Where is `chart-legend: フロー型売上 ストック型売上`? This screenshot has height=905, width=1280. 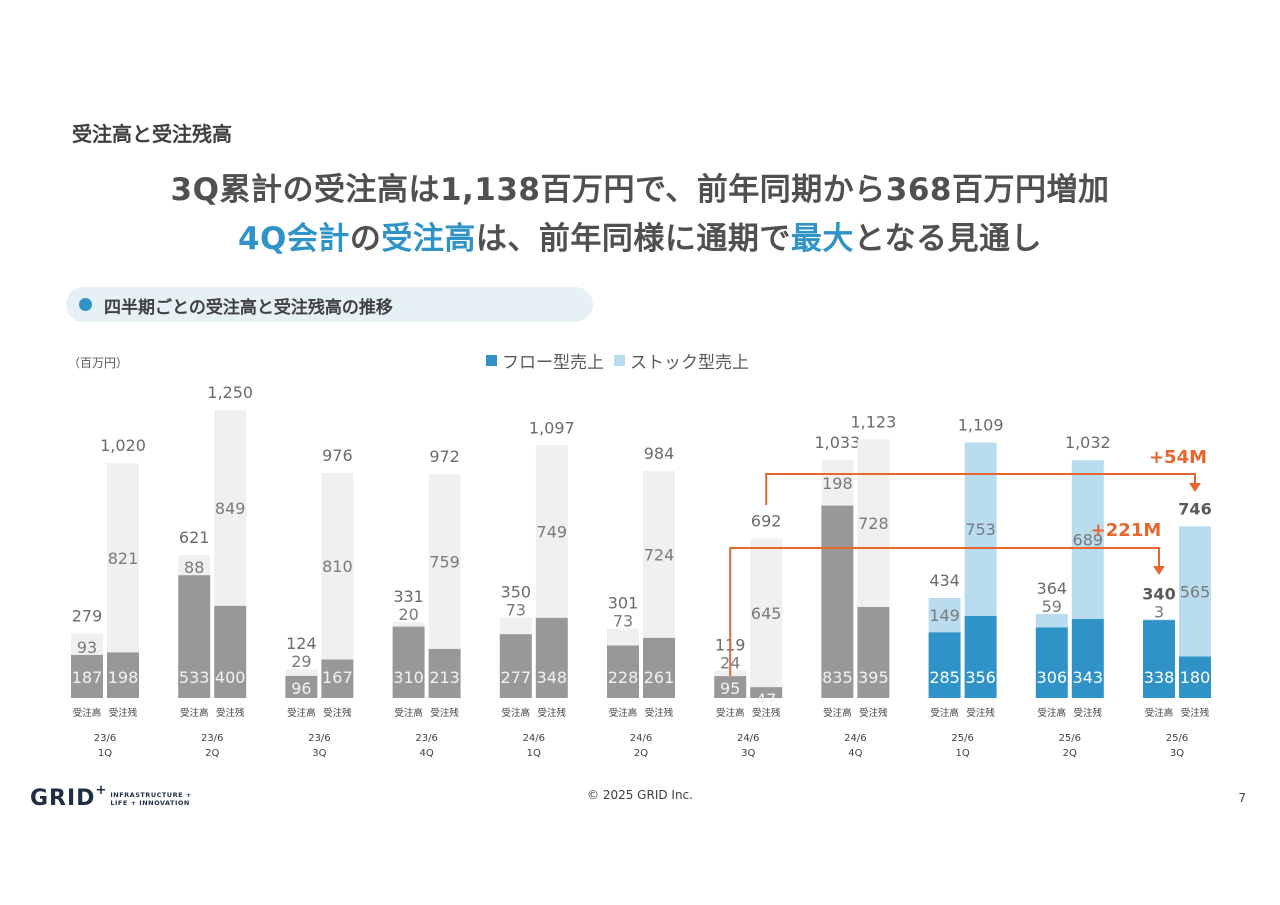 chart-legend: フロー型売上 ストック型売上 is located at coordinates (622, 360).